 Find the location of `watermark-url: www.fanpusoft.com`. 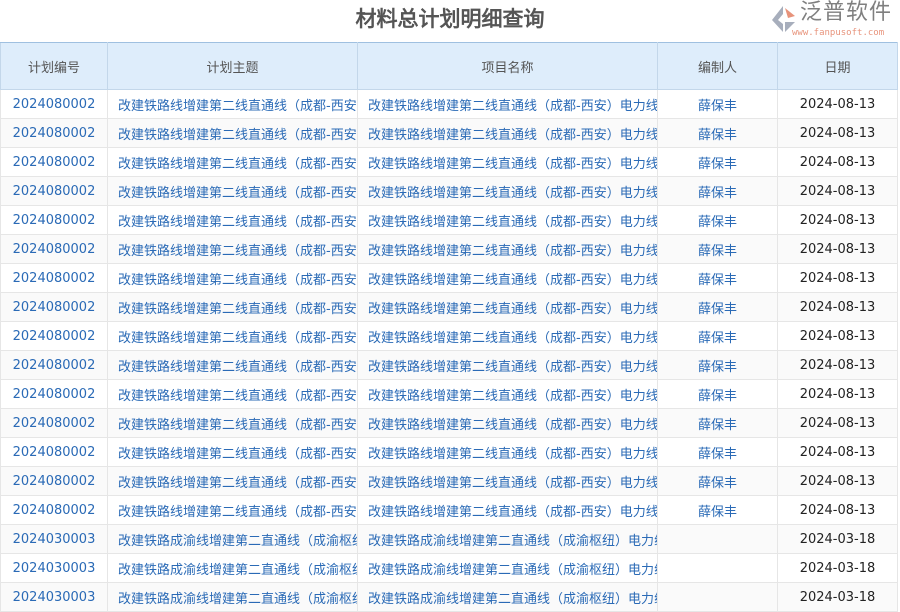

watermark-url: www.fanpusoft.com is located at coordinates (838, 33).